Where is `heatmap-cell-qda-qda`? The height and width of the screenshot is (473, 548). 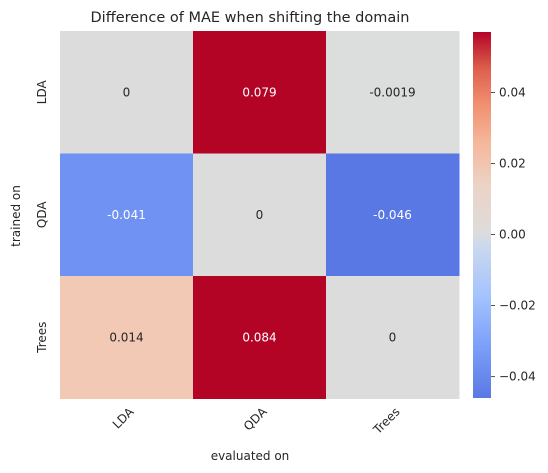 heatmap-cell-qda-qda is located at coordinates (260, 215).